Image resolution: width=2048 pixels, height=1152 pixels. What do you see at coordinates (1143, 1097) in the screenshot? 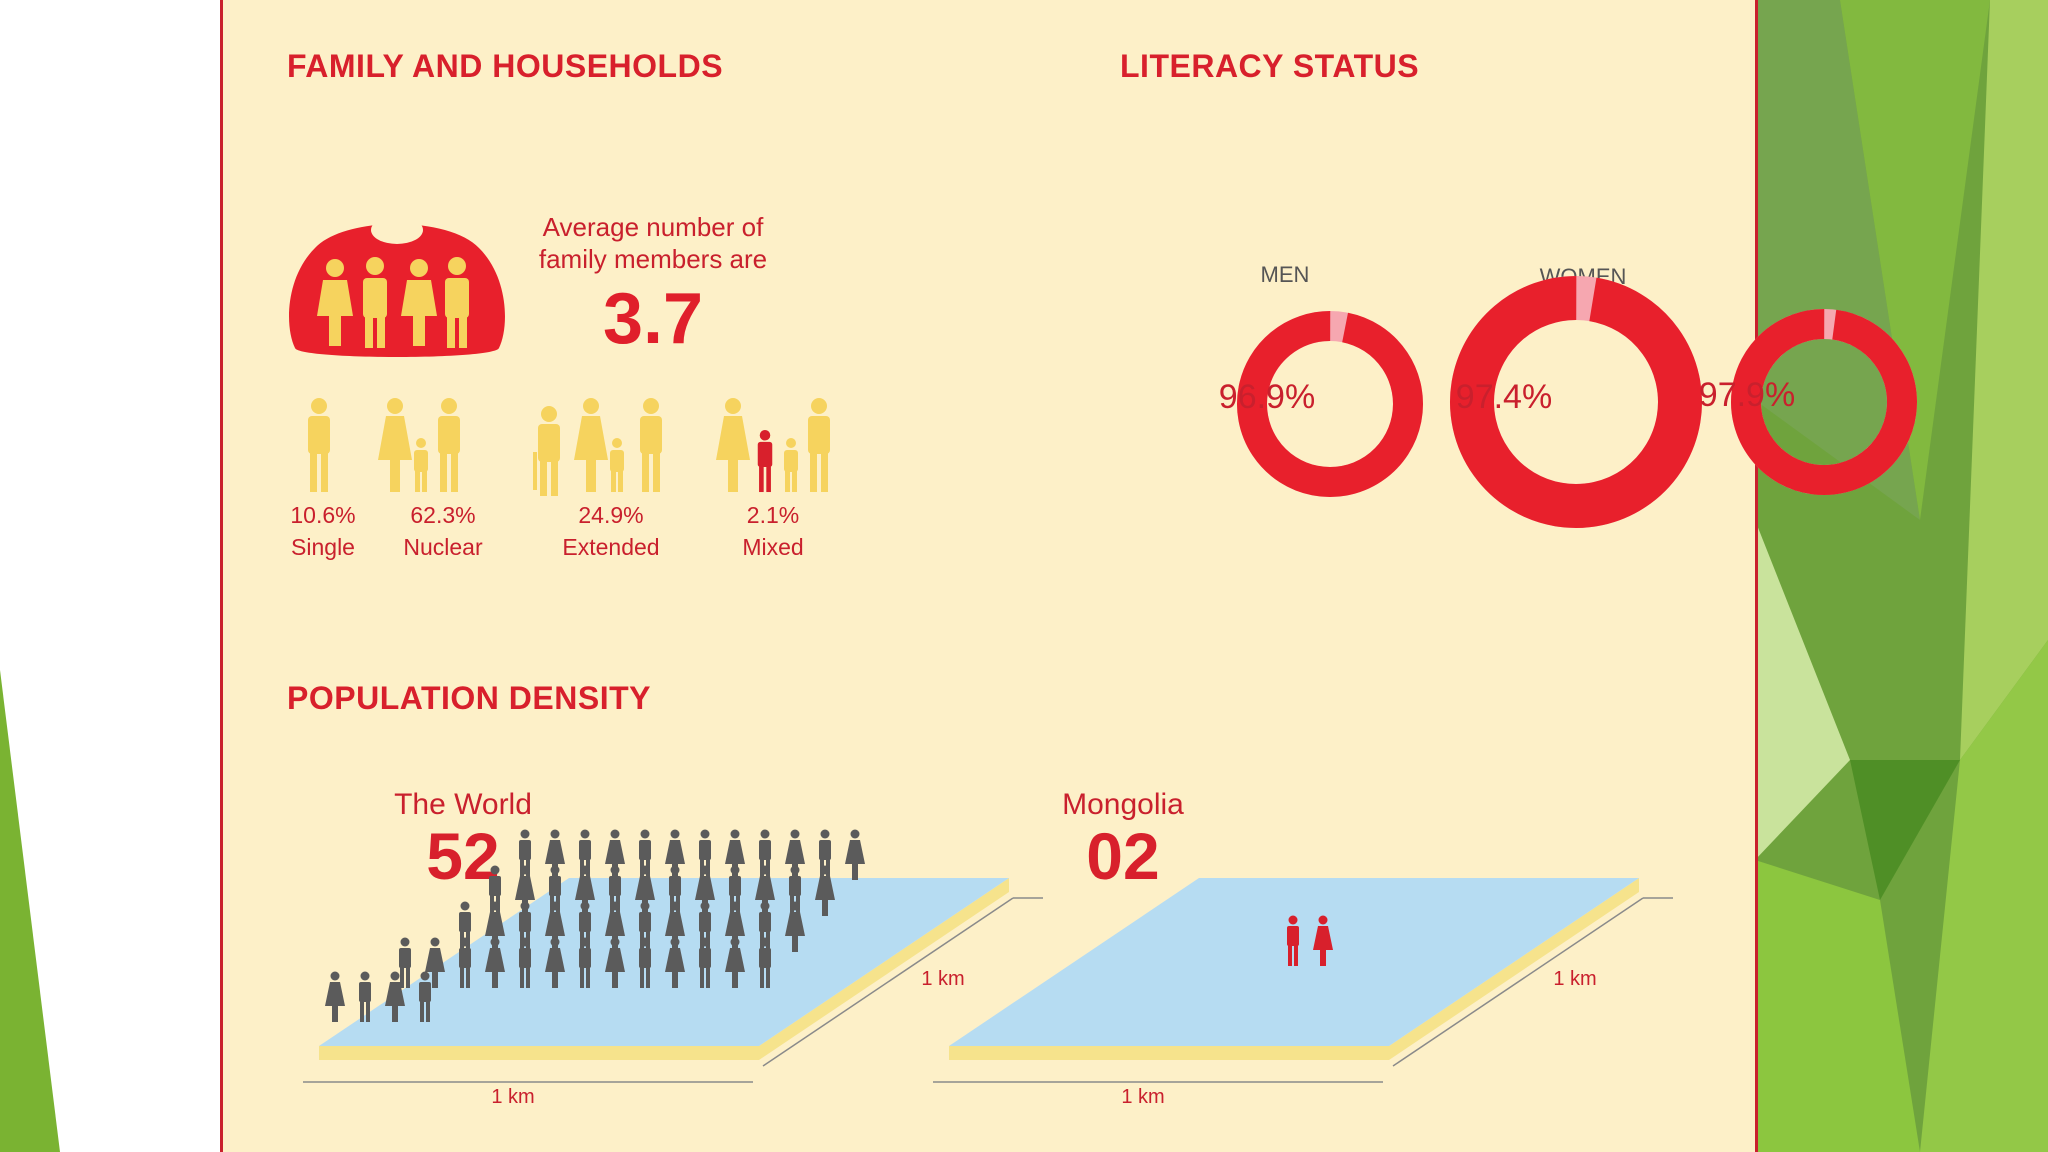
I see `mongolia-width-label: 1 km` at bounding box center [1143, 1097].